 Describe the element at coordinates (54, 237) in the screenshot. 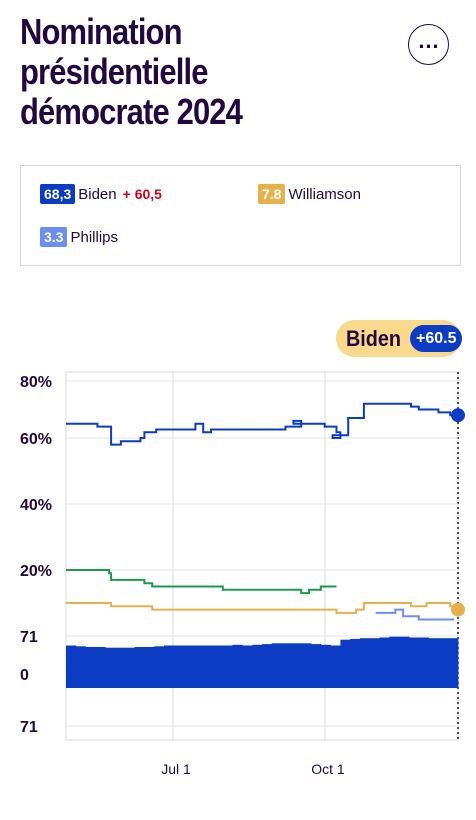

I see `legend-value-badge: 3.3` at that location.